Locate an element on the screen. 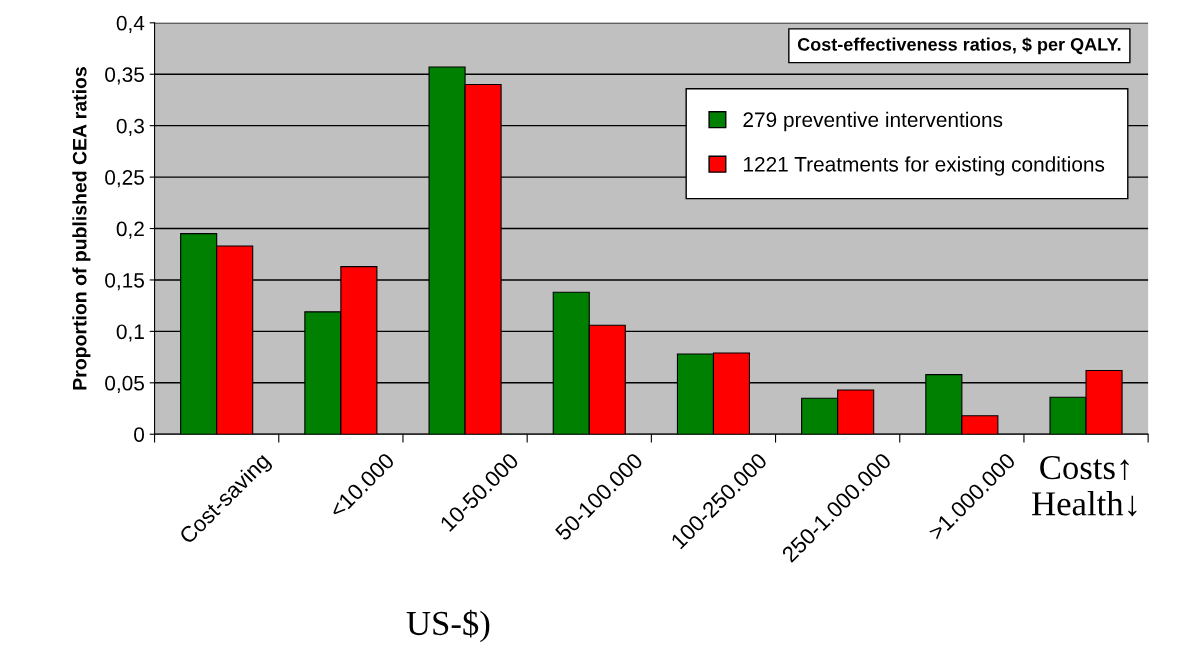 Image resolution: width=1180 pixels, height=652 pixels. y-axis-title: Proportion of published CEA ratios is located at coordinates (81, 228).